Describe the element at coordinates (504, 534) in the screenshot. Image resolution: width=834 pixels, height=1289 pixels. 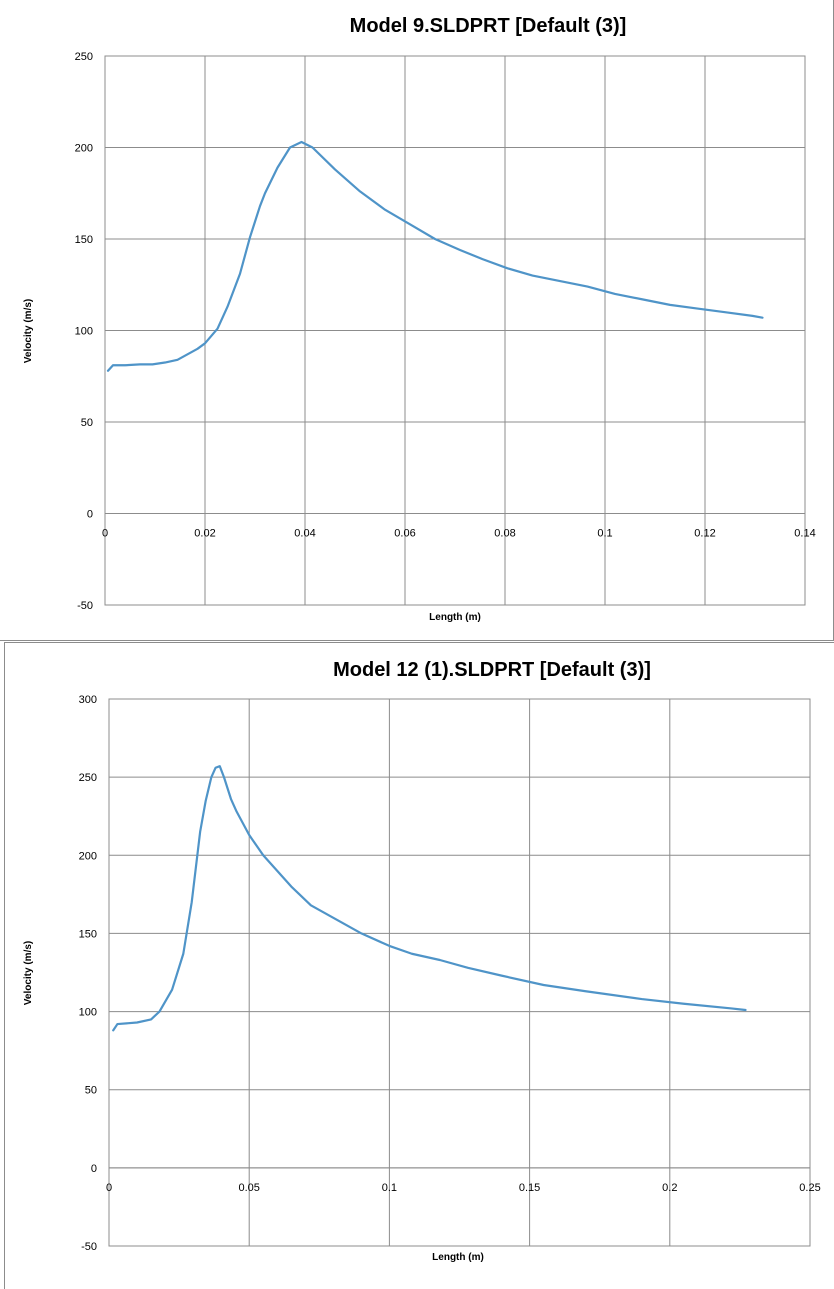
I see `x-tick-label: 0.08` at that location.